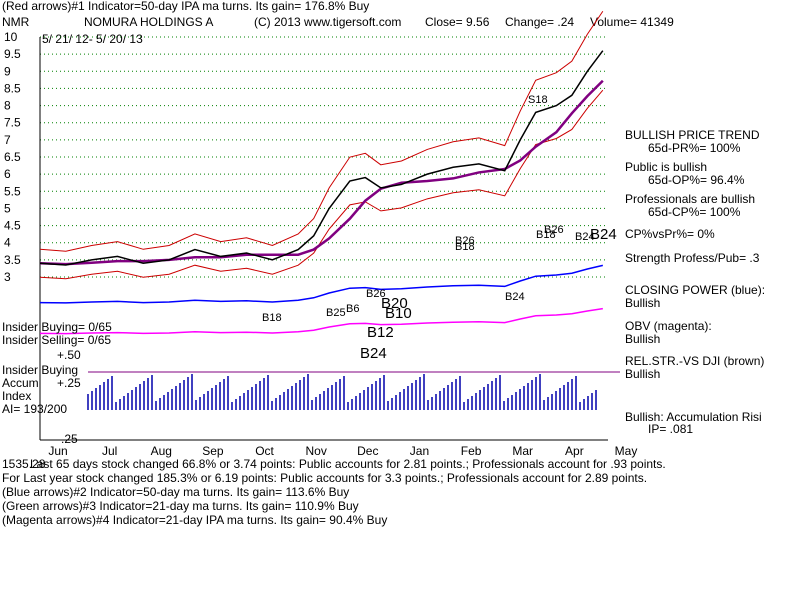 The width and height of the screenshot is (800, 600). What do you see at coordinates (632, 22) in the screenshot?
I see `volume-value: Volume= 41349` at bounding box center [632, 22].